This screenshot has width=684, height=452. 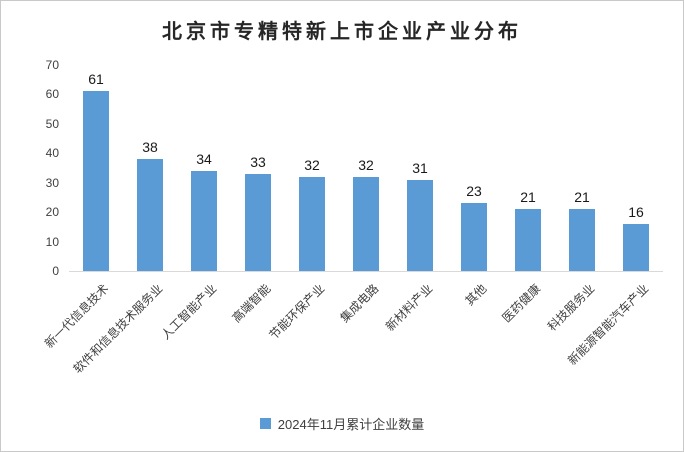 What do you see at coordinates (52, 241) in the screenshot?
I see `y-tick-label: 10` at bounding box center [52, 241].